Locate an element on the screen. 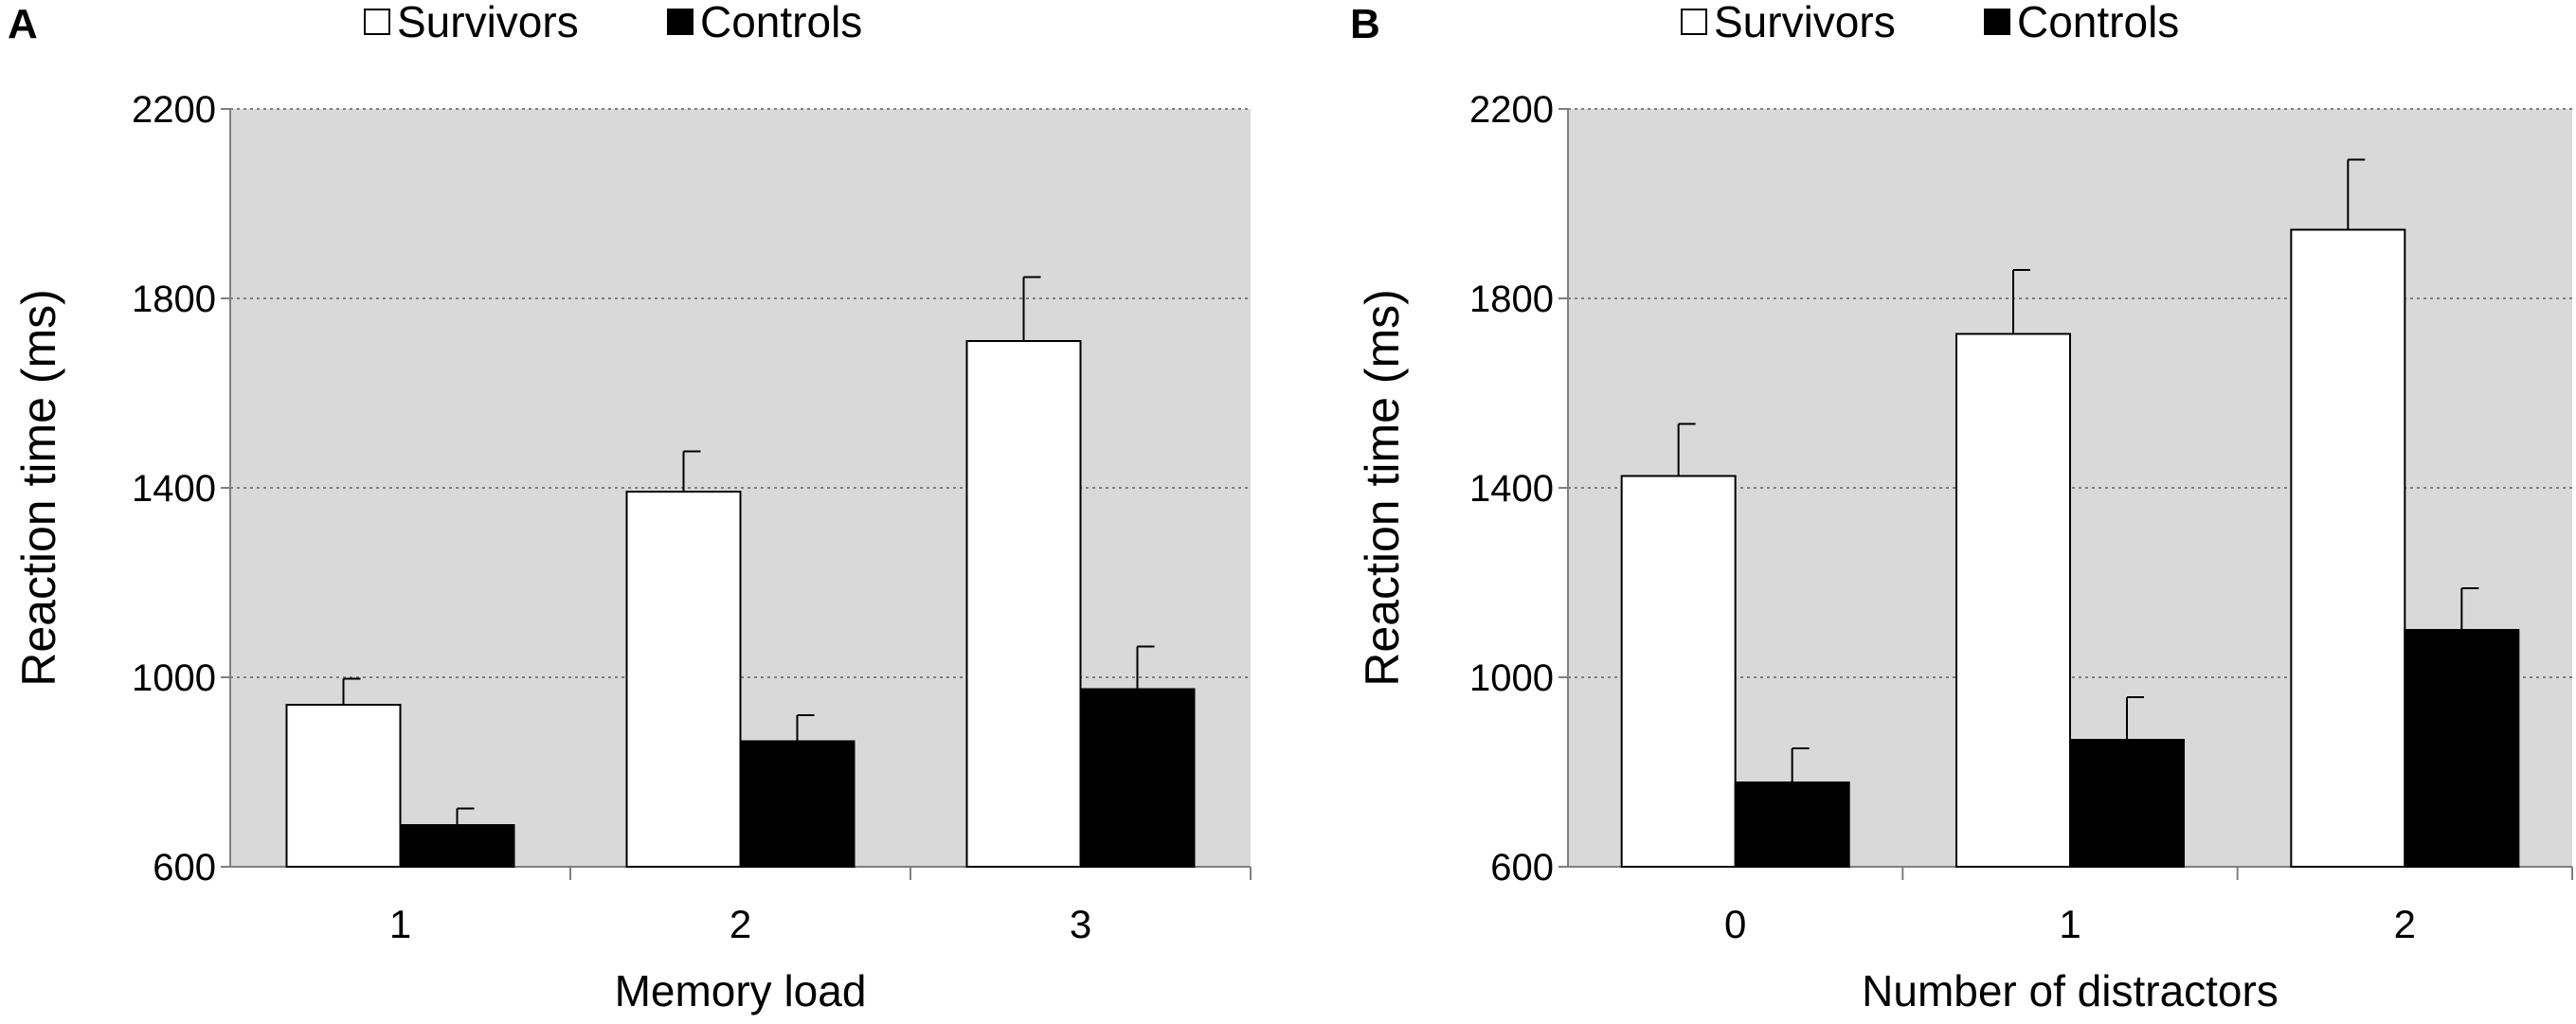  x-axis-title: Number of distractors is located at coordinates (2070, 990).